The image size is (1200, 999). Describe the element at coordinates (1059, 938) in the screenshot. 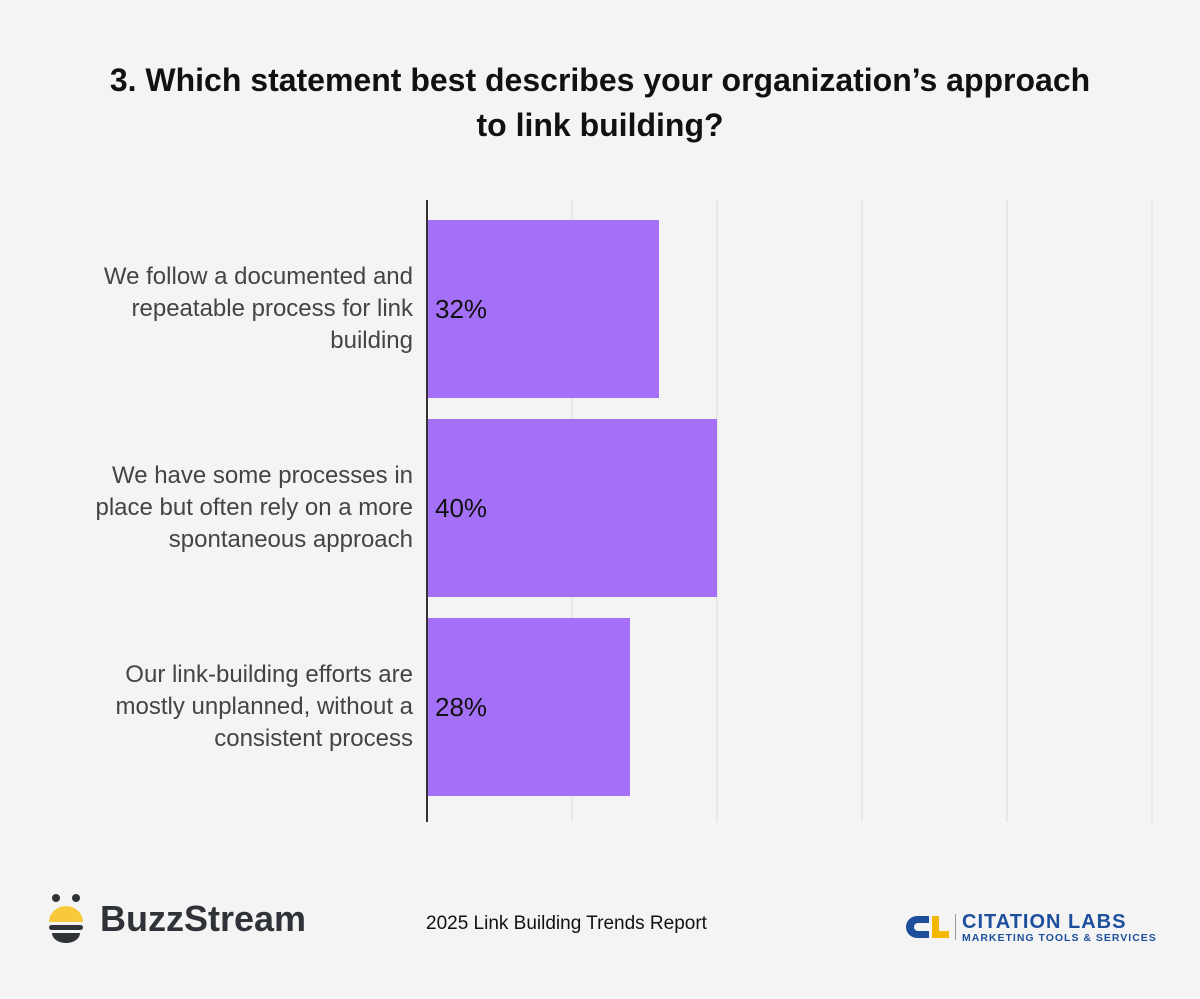

I see `citation-labs-logo-subtext: MARKETING TOOLS & SERVICES` at that location.